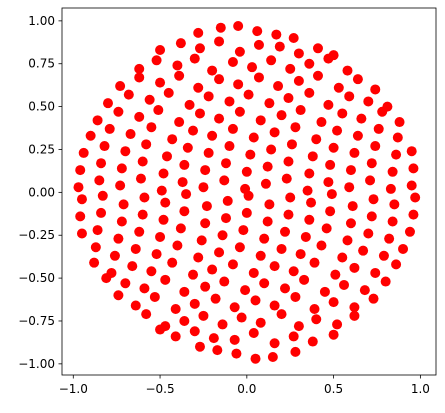 The height and width of the screenshot is (413, 445). What do you see at coordinates (41, 21) in the screenshot?
I see `y-tick-label: 1.00` at bounding box center [41, 21].